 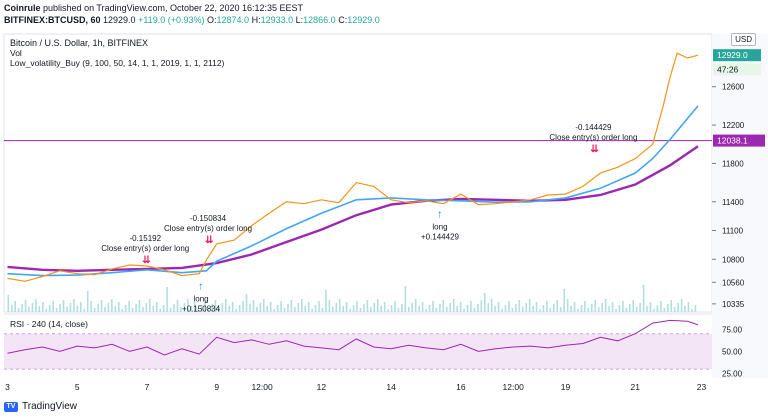 I want to click on footer-brand-name: TradingView, so click(x=50, y=406).